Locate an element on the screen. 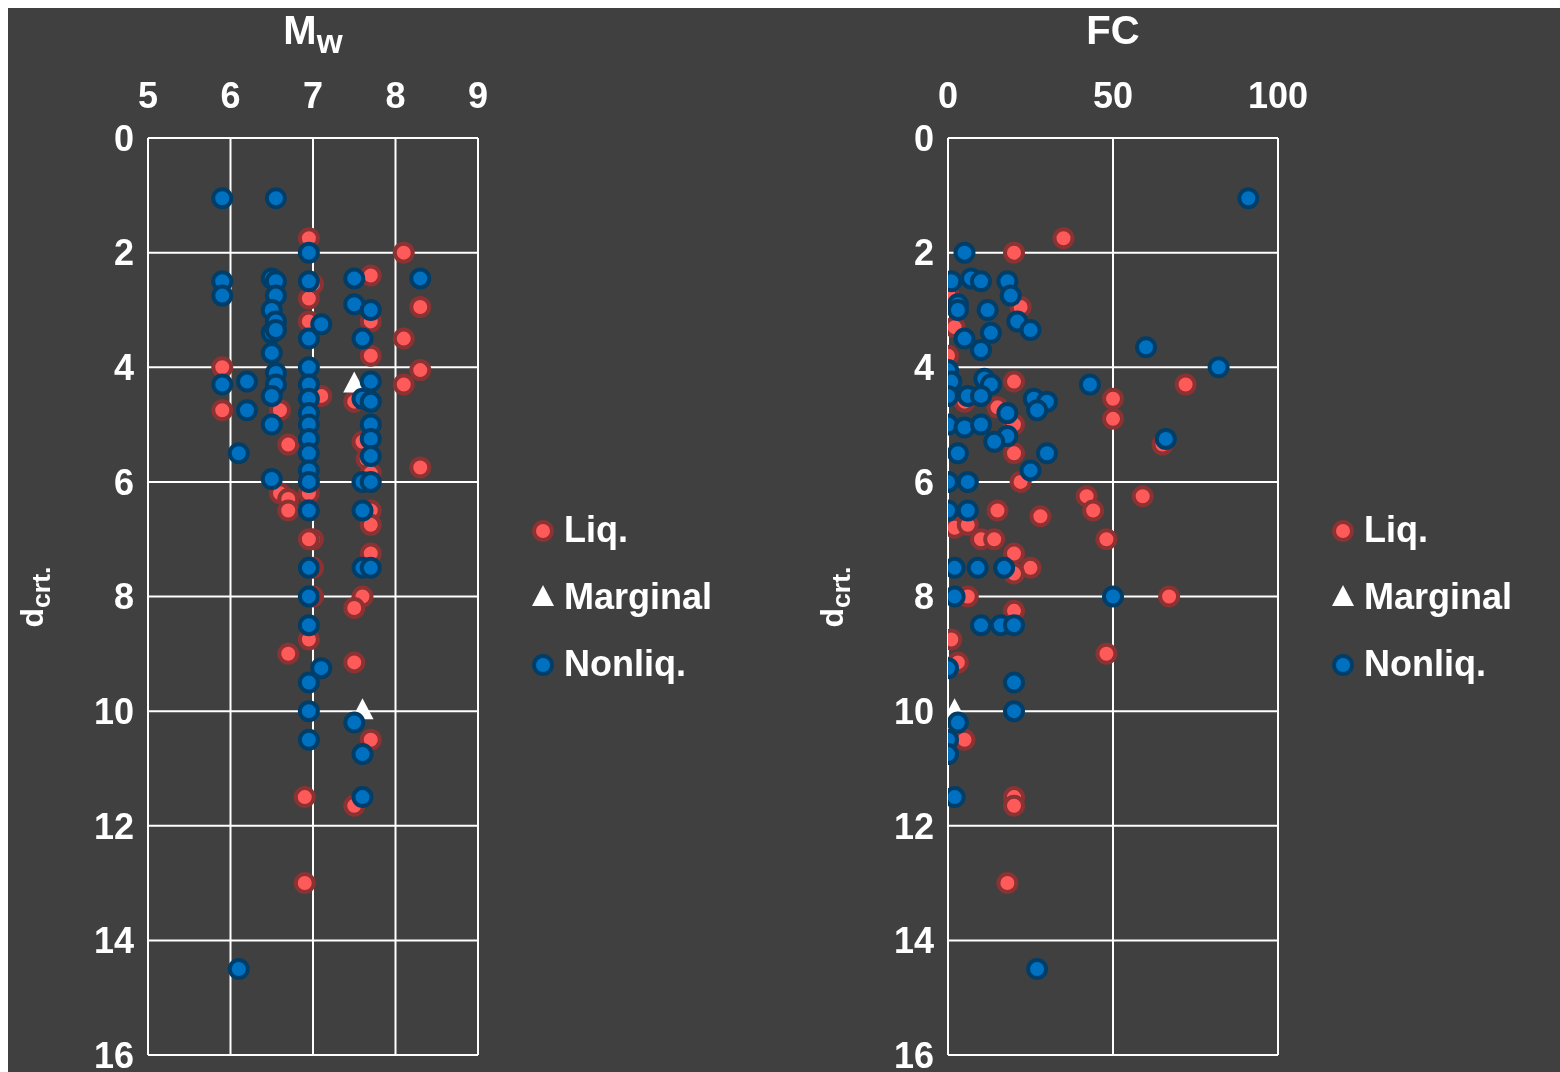 The width and height of the screenshot is (1560, 1072). x-tick-label: 7 is located at coordinates (313, 95).